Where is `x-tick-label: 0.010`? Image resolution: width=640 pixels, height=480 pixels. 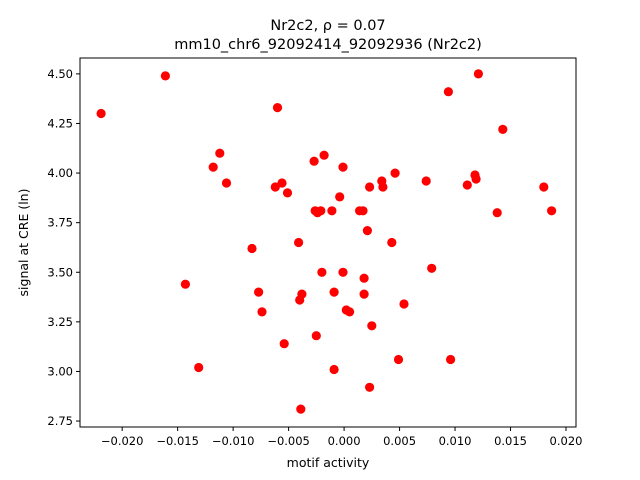 x-tick-label: 0.010 is located at coordinates (455, 441).